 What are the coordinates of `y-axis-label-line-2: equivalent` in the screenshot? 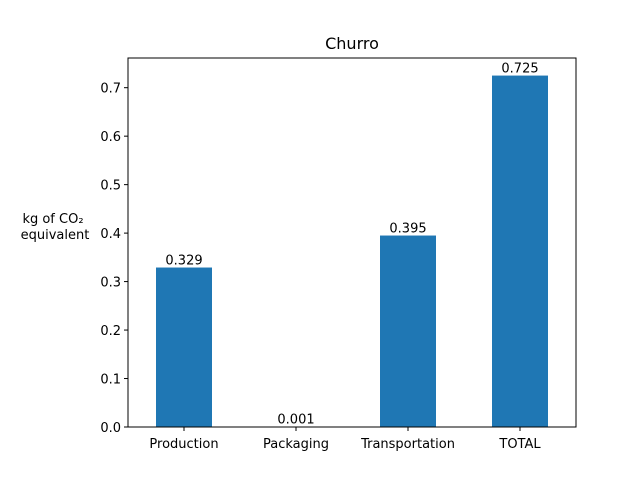 It's located at (55, 235).